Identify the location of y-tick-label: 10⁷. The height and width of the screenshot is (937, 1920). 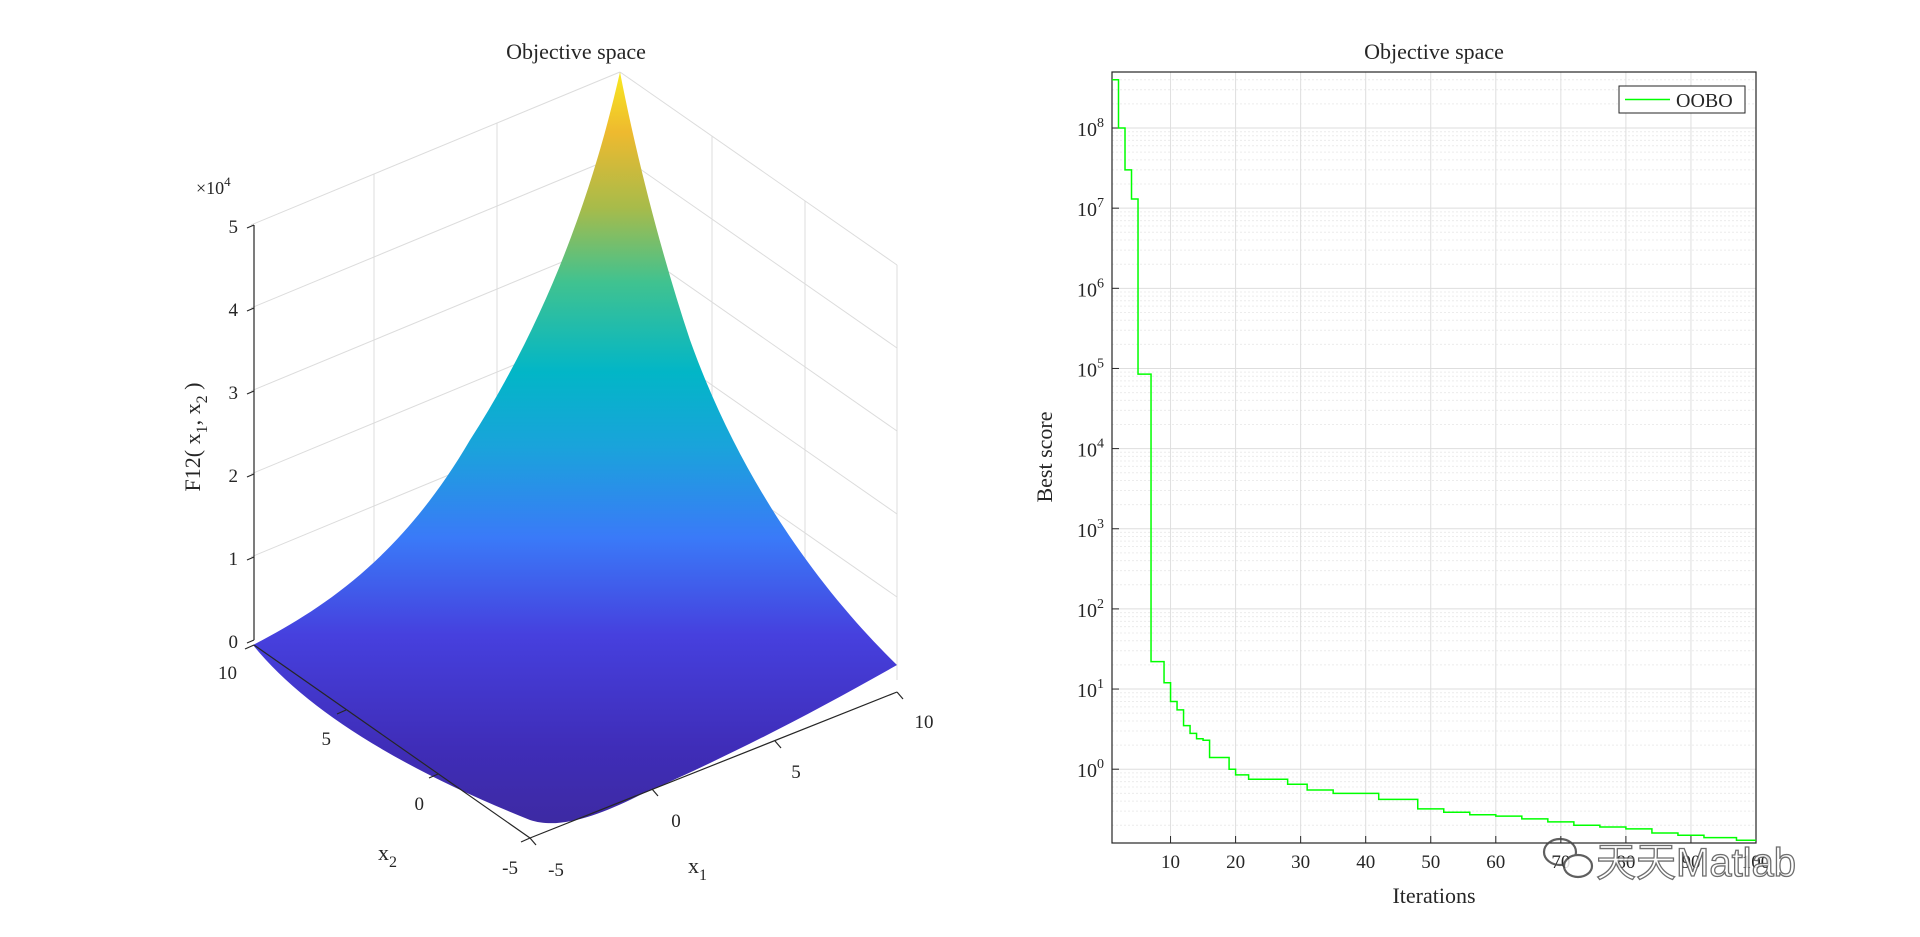
(1090, 208).